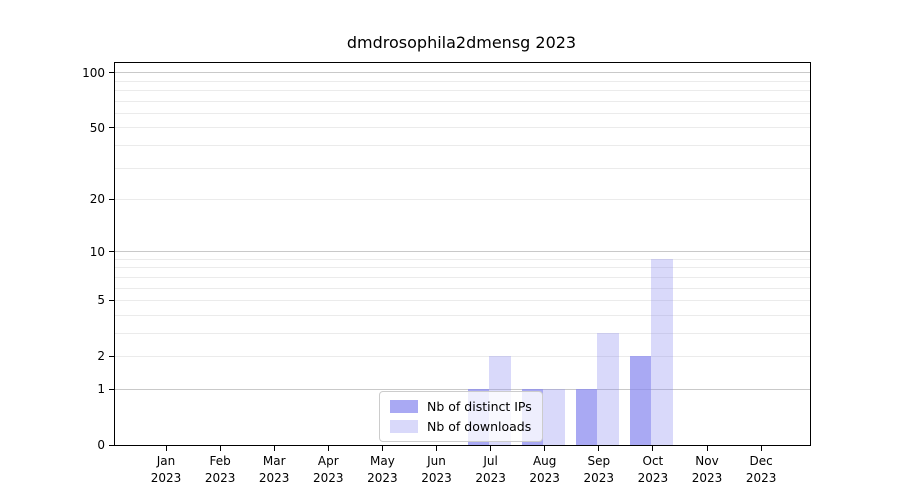  I want to click on x-tick-month: Jan, so click(166, 461).